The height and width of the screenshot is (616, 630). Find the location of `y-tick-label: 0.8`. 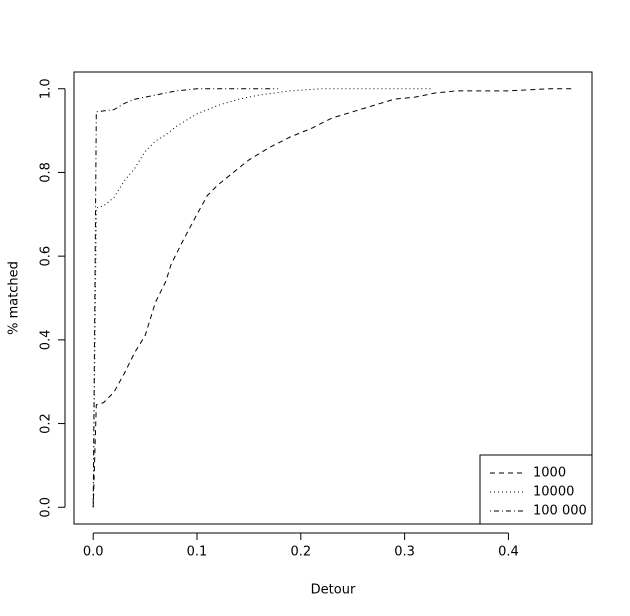

y-tick-label: 0.8 is located at coordinates (46, 172).